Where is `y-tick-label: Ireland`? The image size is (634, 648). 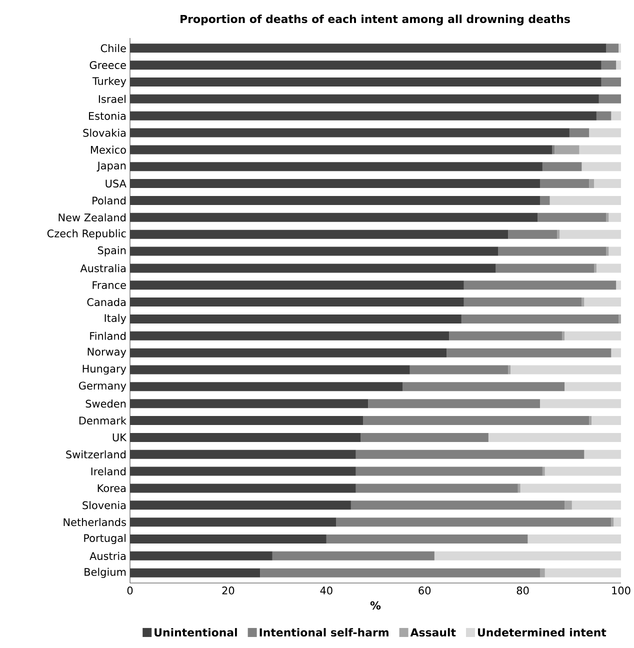 y-tick-label: Ireland is located at coordinates (108, 471).